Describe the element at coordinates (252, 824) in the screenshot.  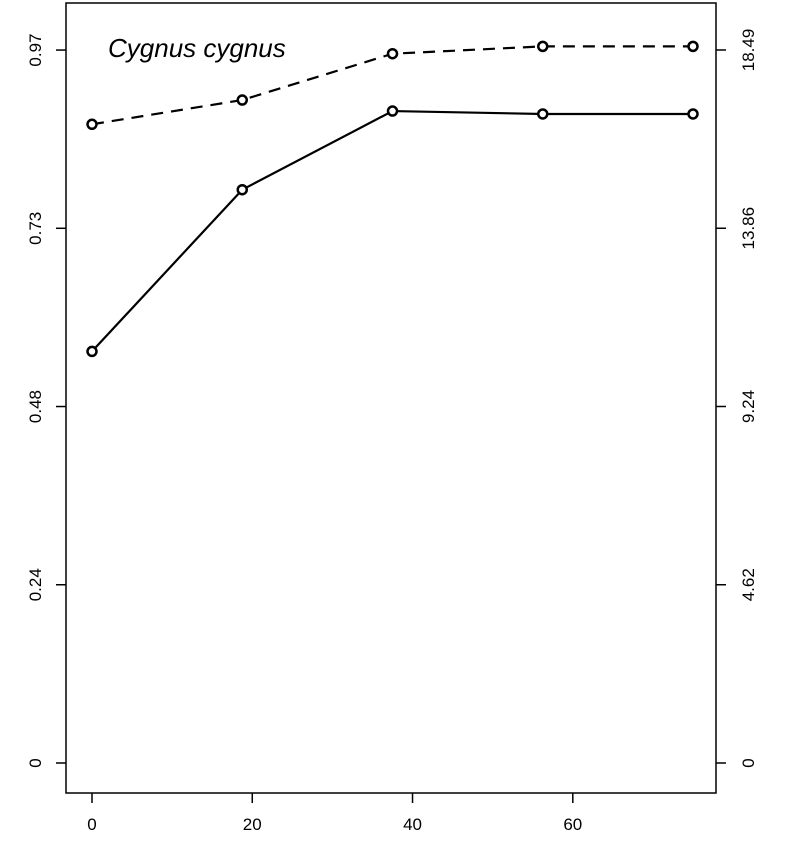
I see `x-tick-label: 20` at that location.